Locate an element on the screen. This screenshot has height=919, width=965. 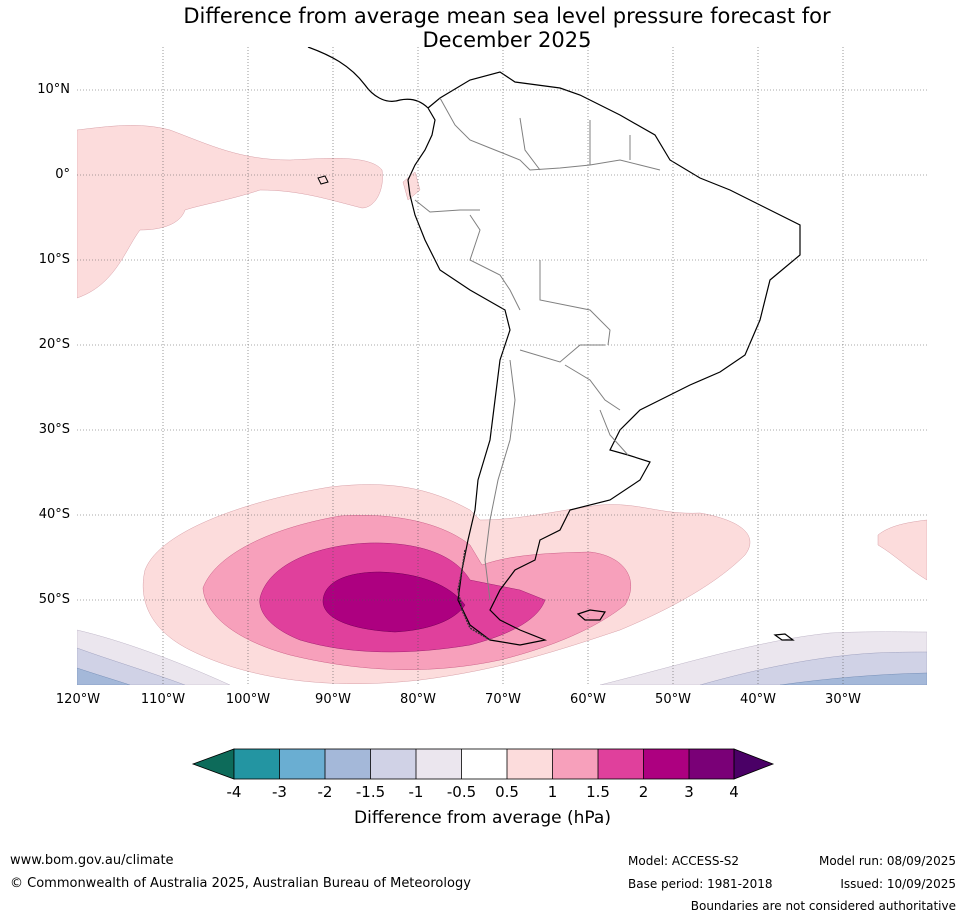
anomaly-shade-0.5-1-equatorial is located at coordinates (230, 212).